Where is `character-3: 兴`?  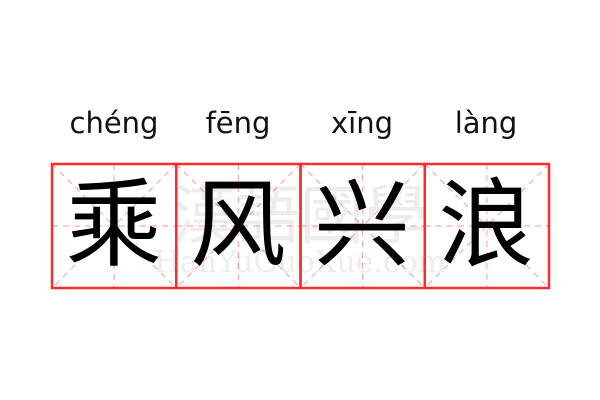 character-3: 兴 is located at coordinates (362, 225).